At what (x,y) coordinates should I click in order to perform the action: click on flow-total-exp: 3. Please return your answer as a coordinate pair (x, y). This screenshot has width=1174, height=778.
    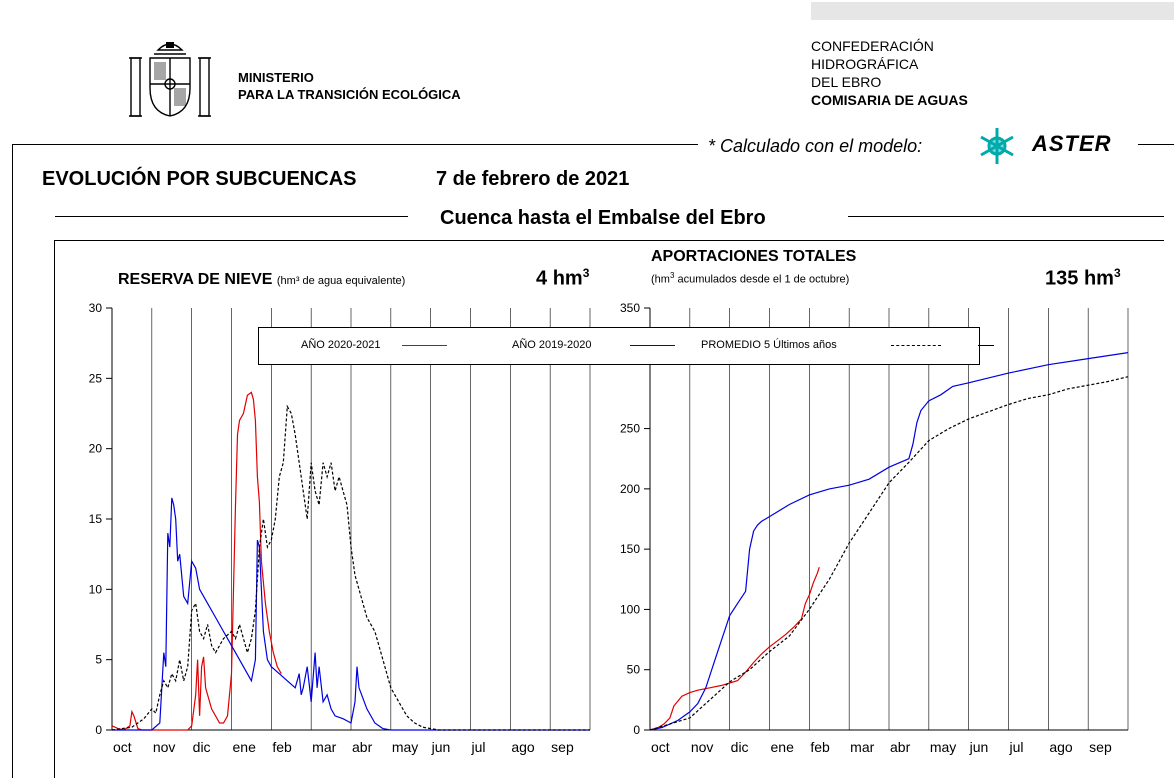
    Looking at the image, I should click on (1117, 273).